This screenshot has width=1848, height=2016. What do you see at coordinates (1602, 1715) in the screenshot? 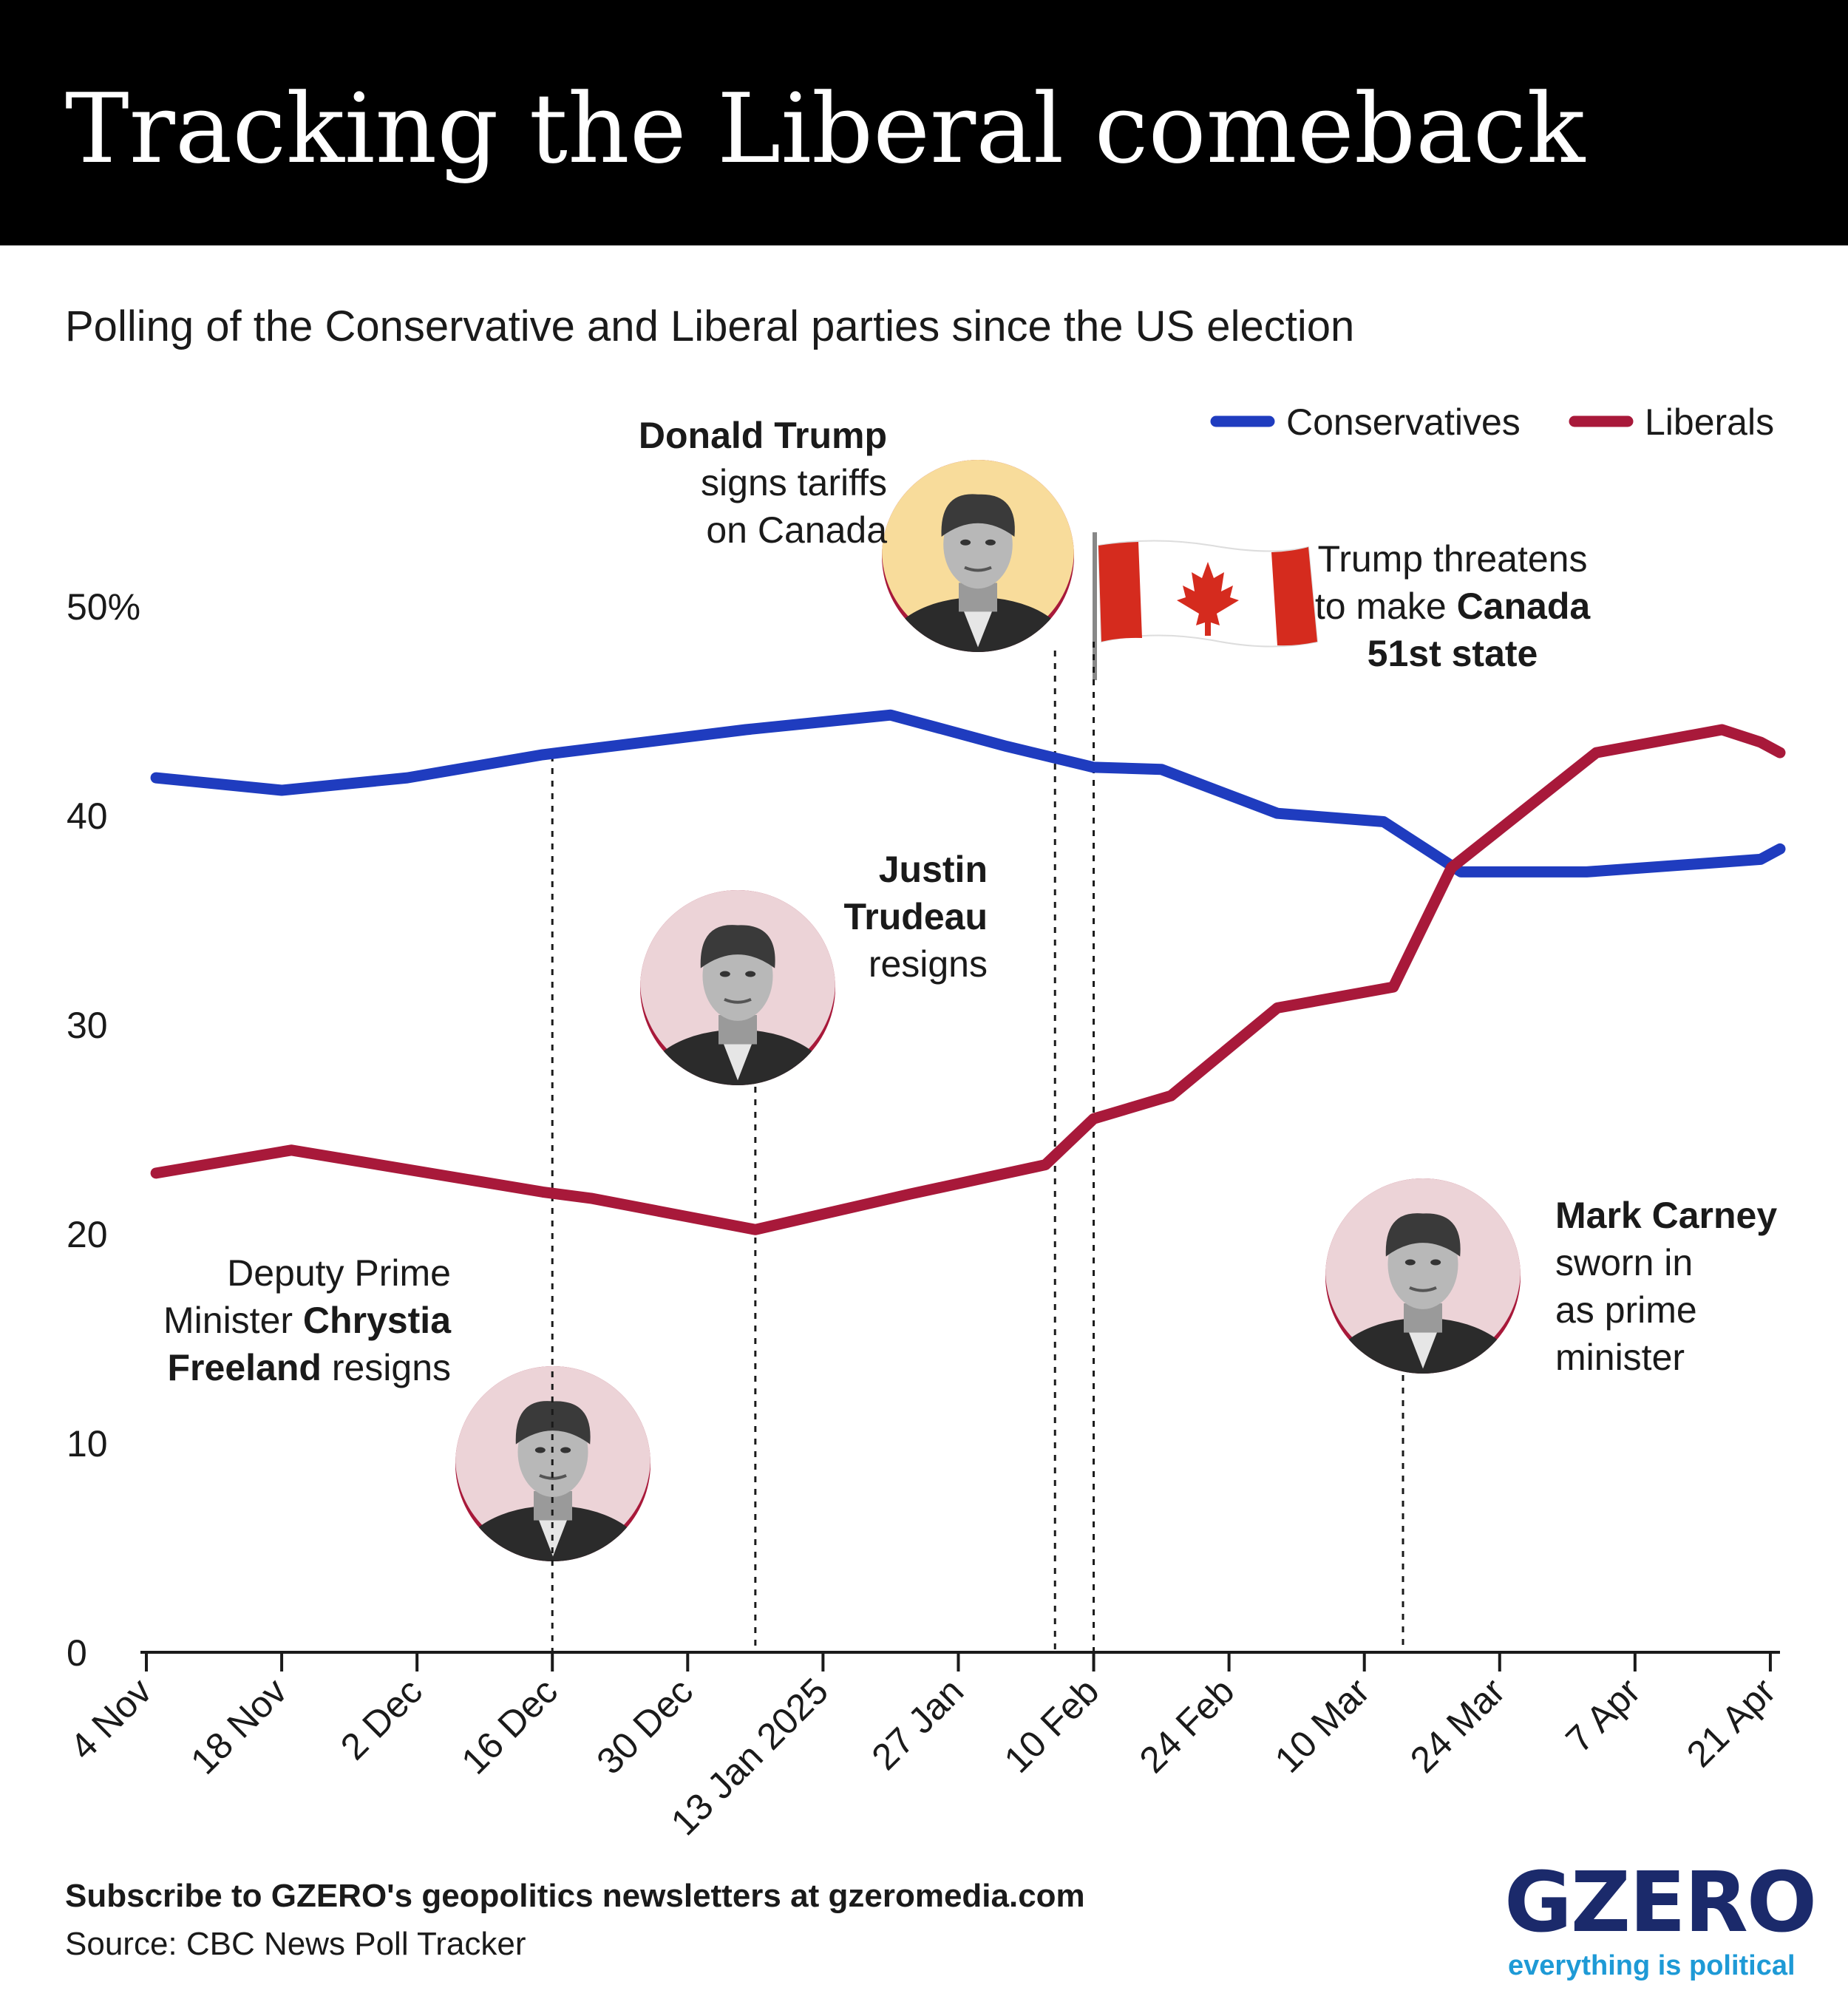
I see `x-tick-label: 7 Apr` at bounding box center [1602, 1715].